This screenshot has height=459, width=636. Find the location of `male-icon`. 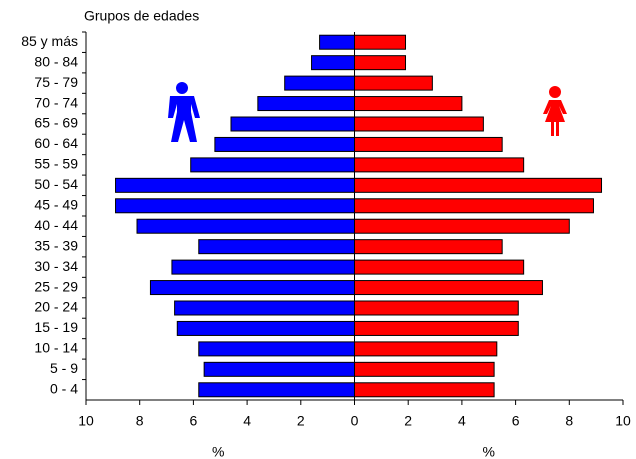

male-icon is located at coordinates (184, 112).